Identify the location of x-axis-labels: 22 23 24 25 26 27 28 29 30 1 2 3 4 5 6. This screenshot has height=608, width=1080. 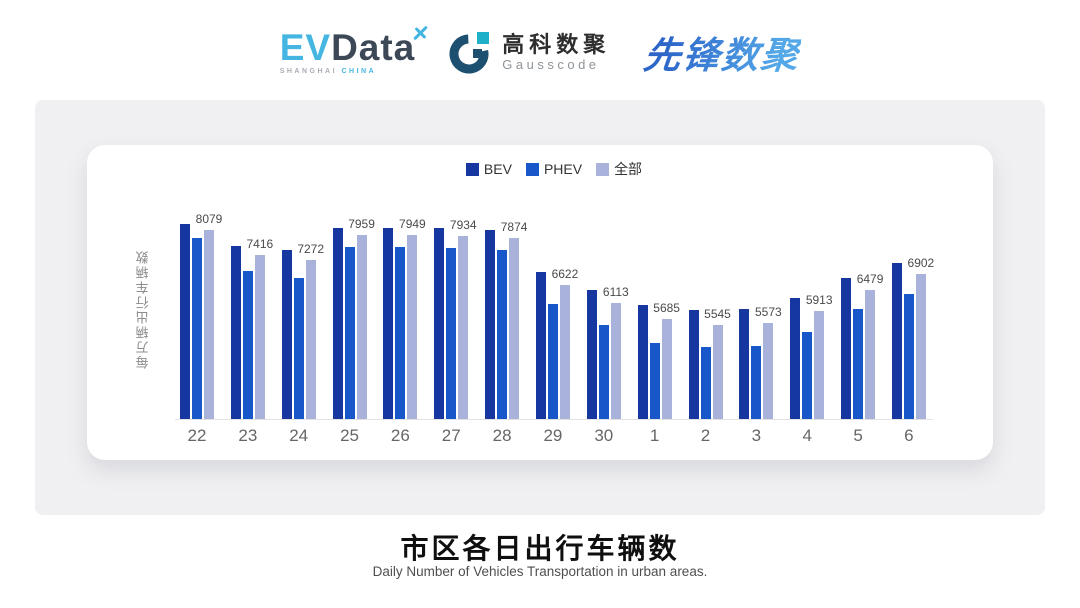
(554, 437).